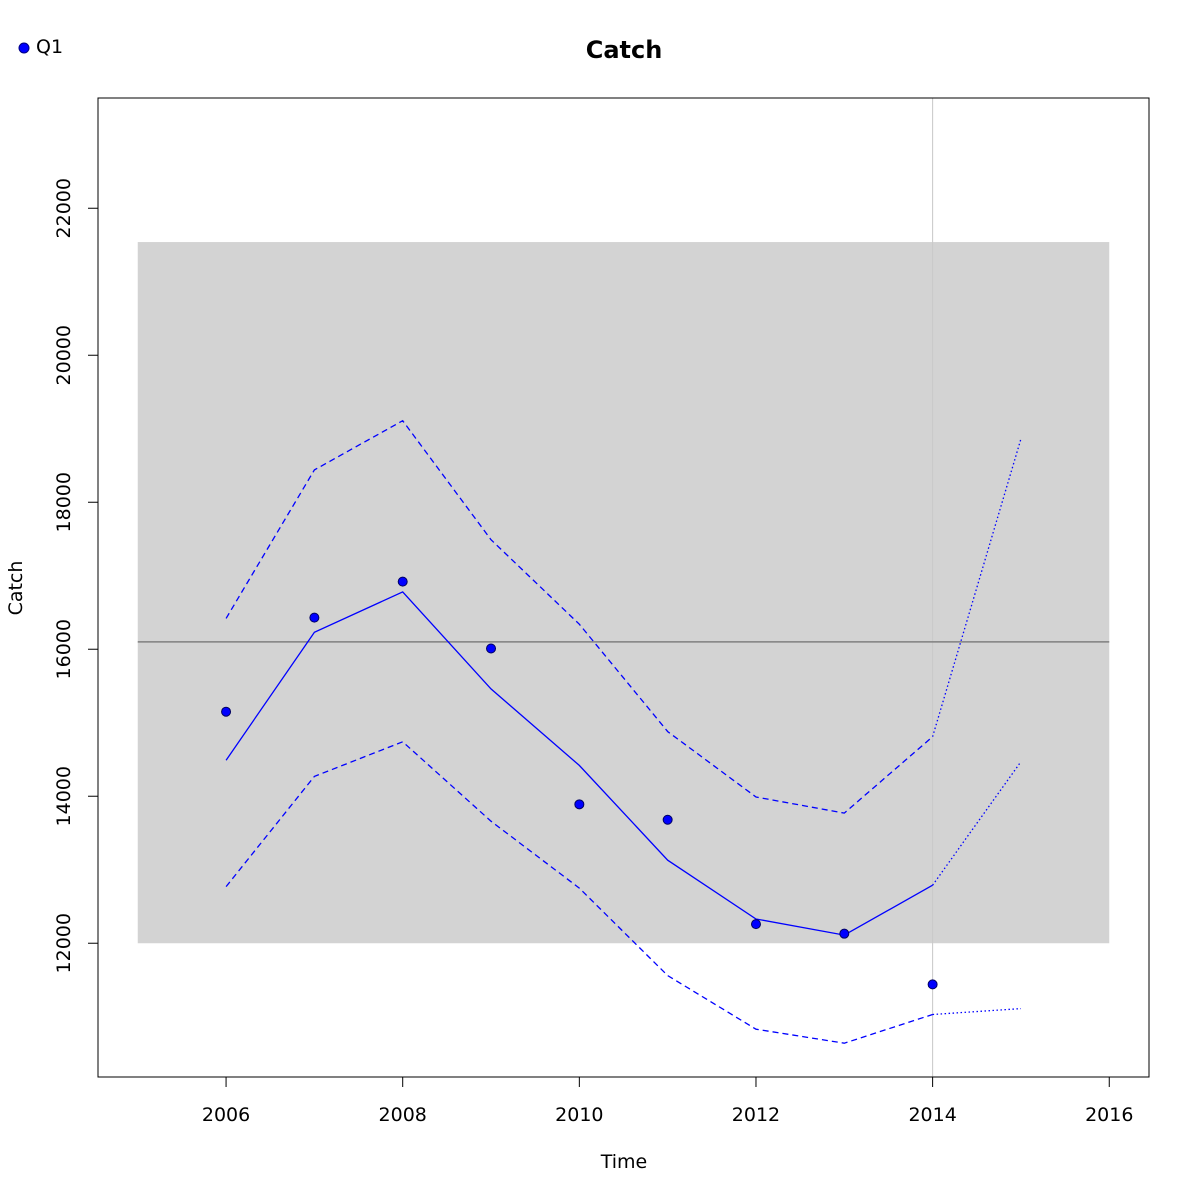 This screenshot has width=1200, height=1200. I want to click on x-tick-label-2012: 2012, so click(756, 1115).